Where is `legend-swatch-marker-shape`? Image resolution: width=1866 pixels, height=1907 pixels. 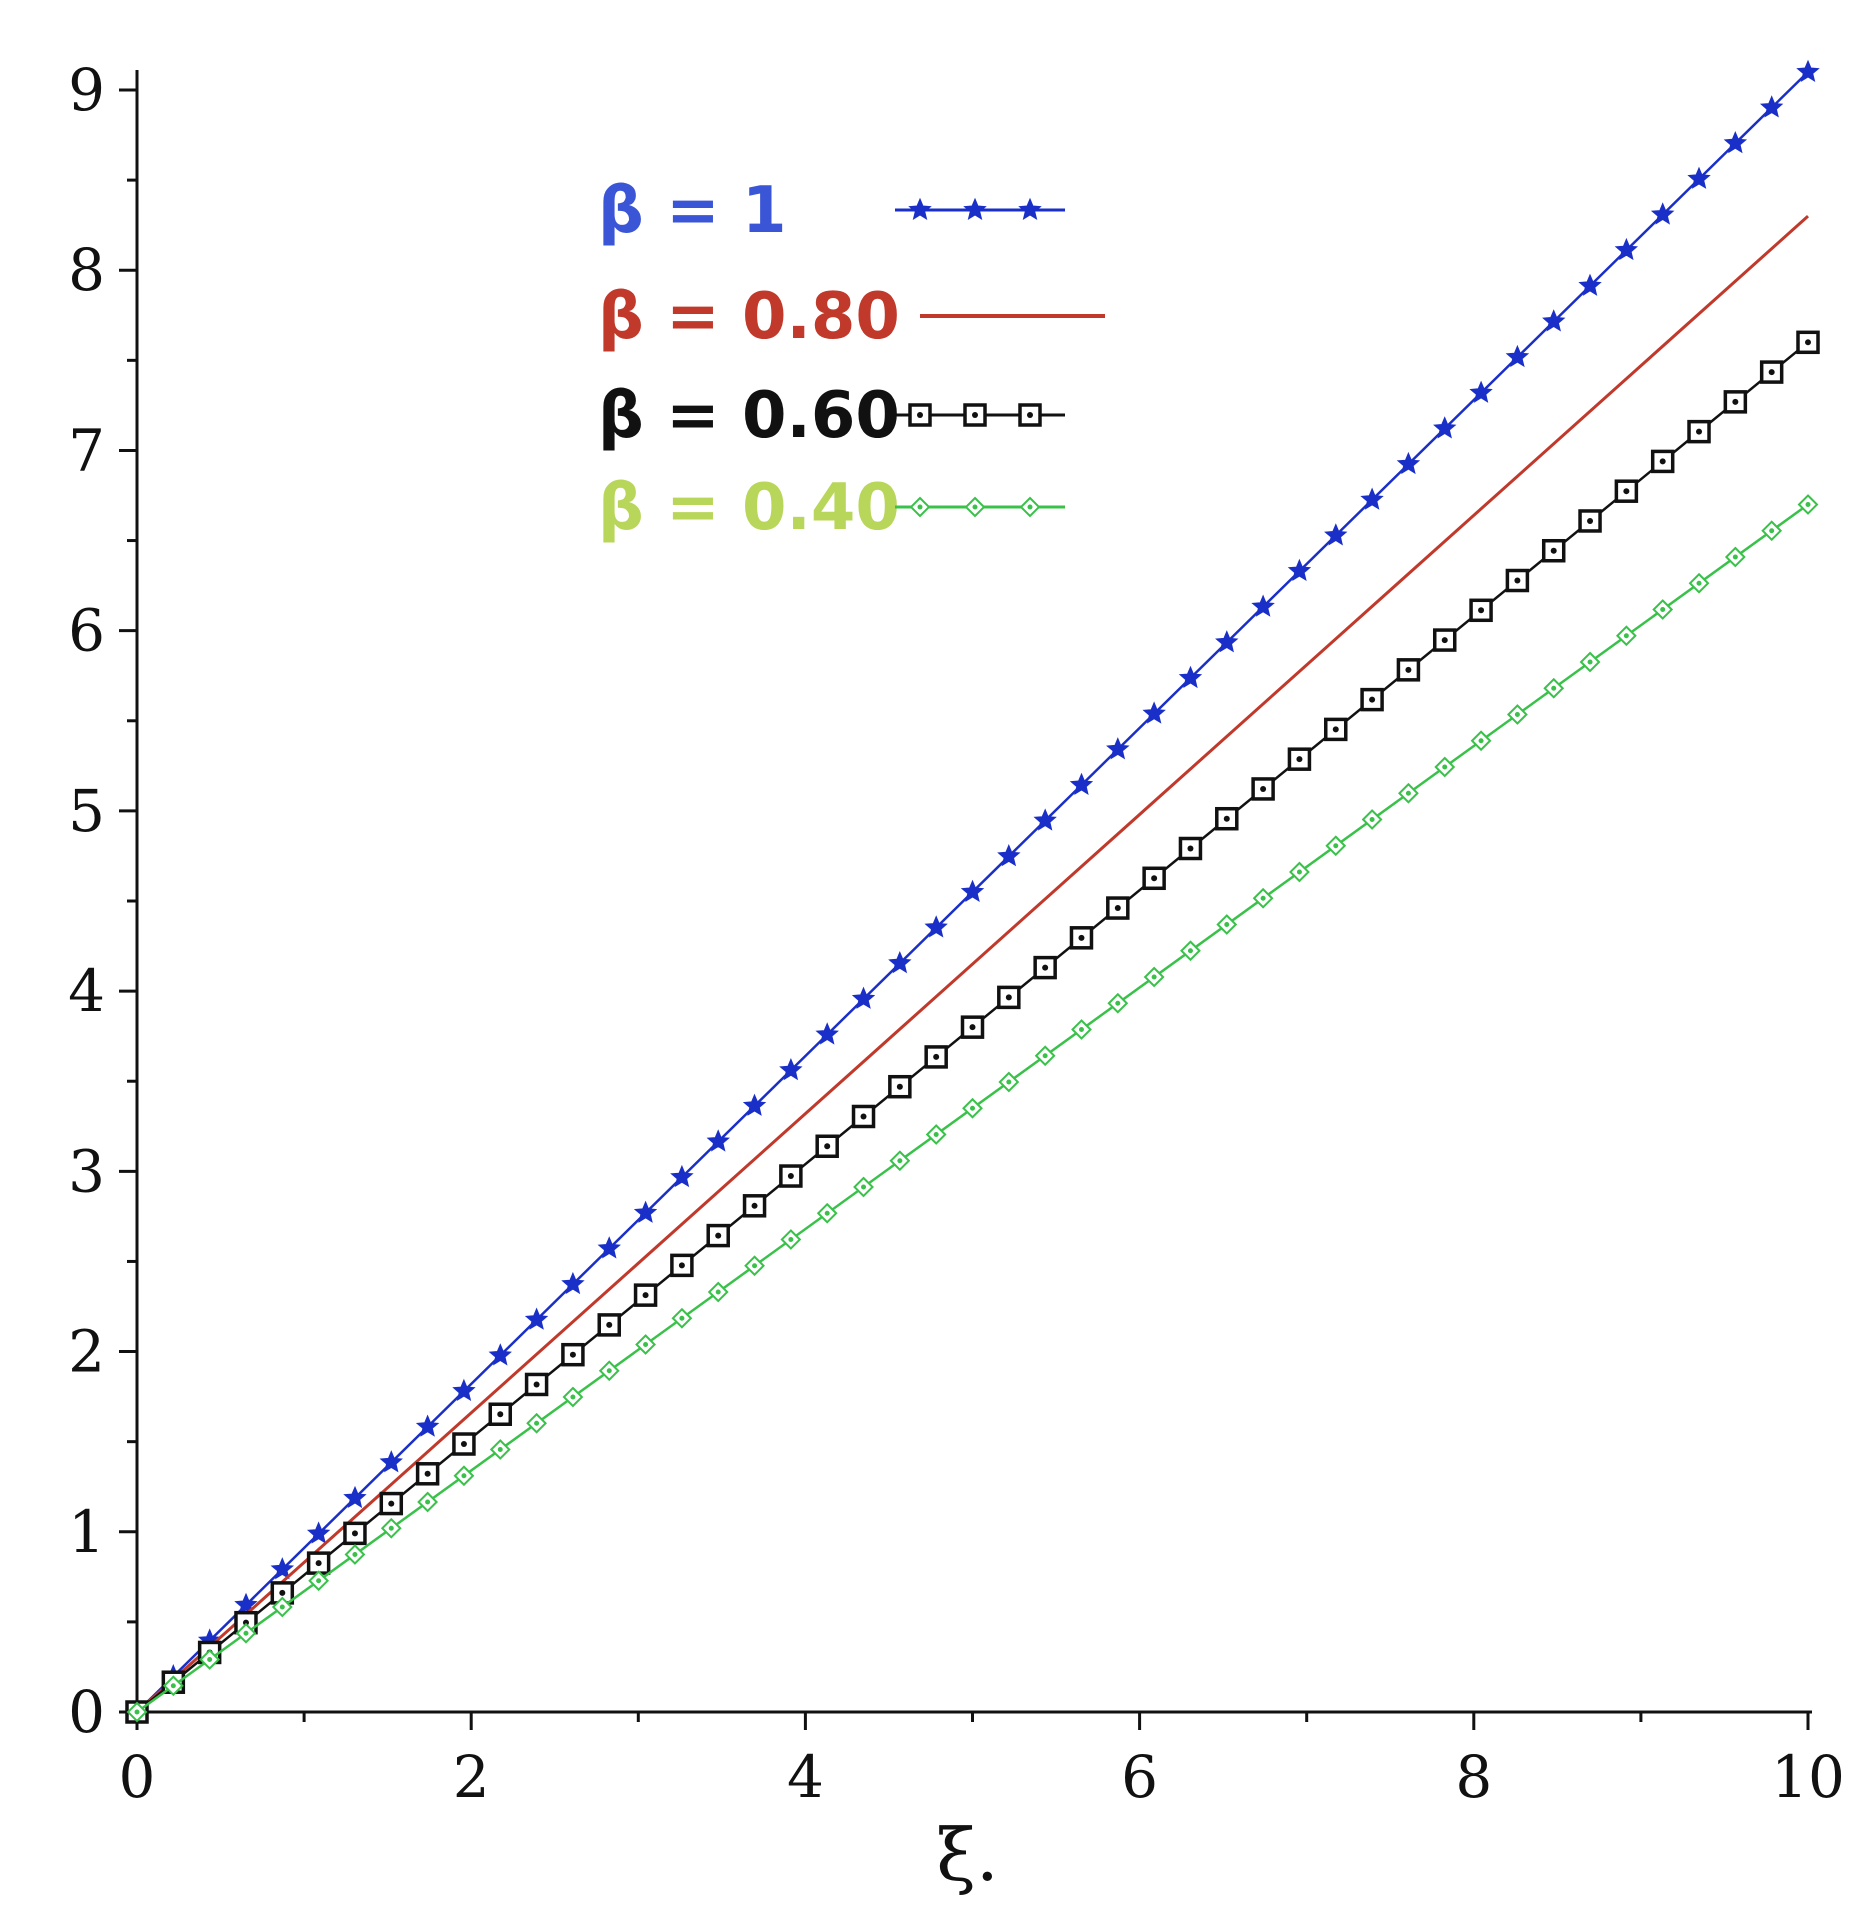
legend-swatch-marker-shape is located at coordinates (1030, 208).